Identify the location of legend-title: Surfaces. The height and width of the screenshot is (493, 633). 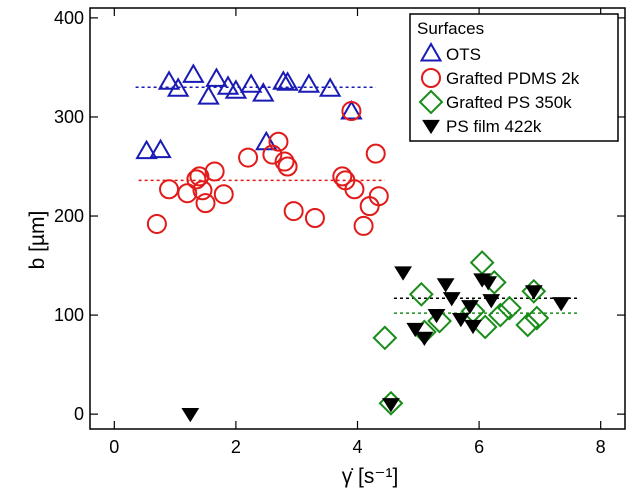
(450, 28).